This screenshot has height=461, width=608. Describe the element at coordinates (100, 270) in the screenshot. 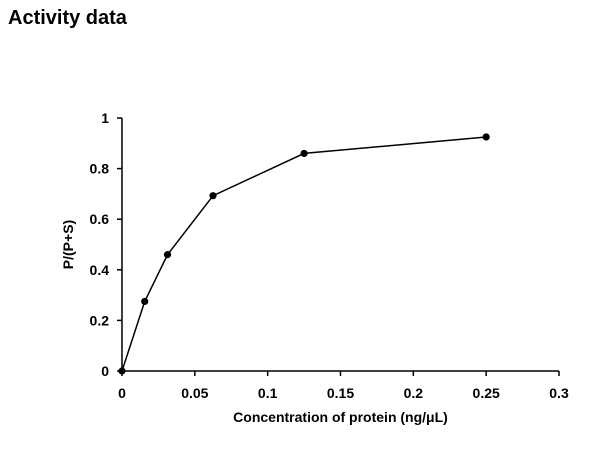

I see `y-tick-label: 0.4` at that location.